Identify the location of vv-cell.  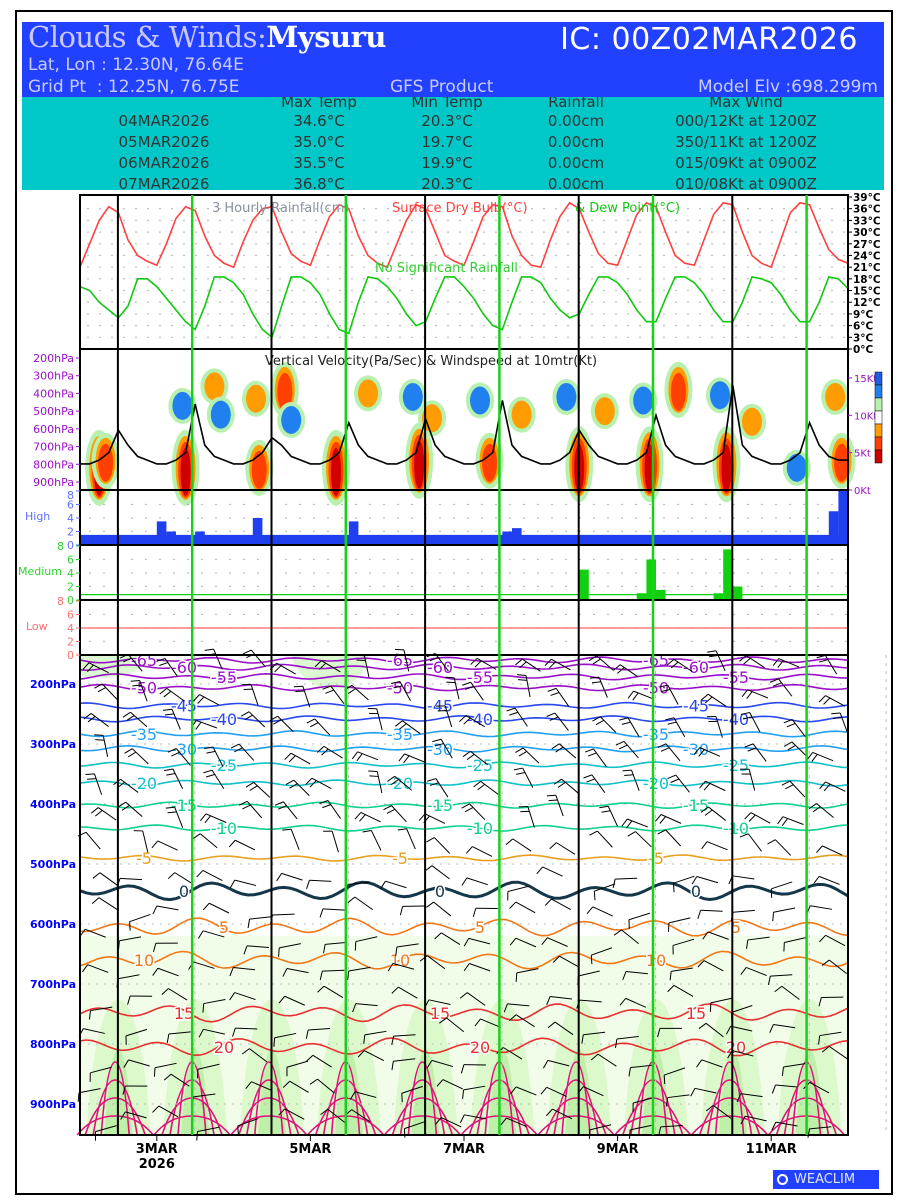
(796, 467).